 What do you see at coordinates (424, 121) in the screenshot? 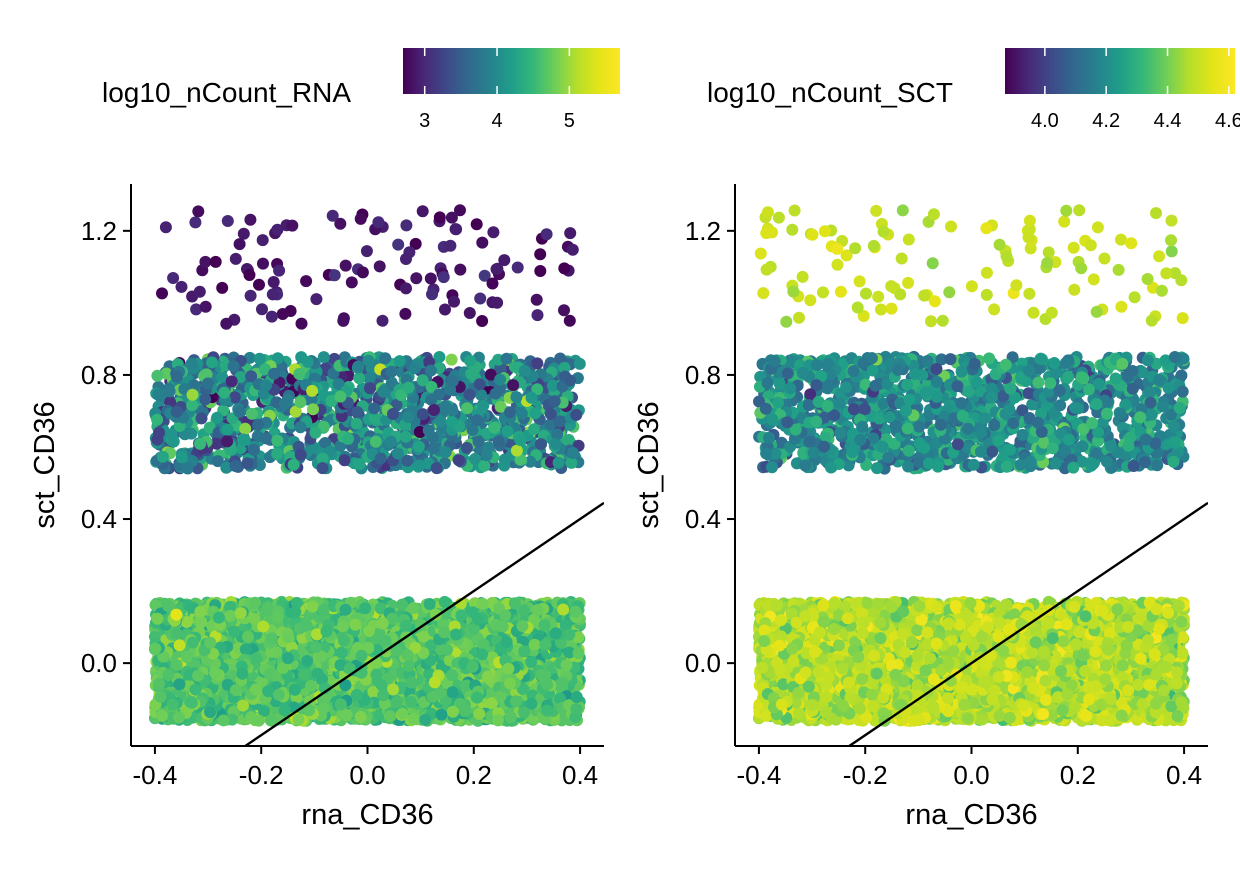
I see `colorbar-tick-label: 3` at bounding box center [424, 121].